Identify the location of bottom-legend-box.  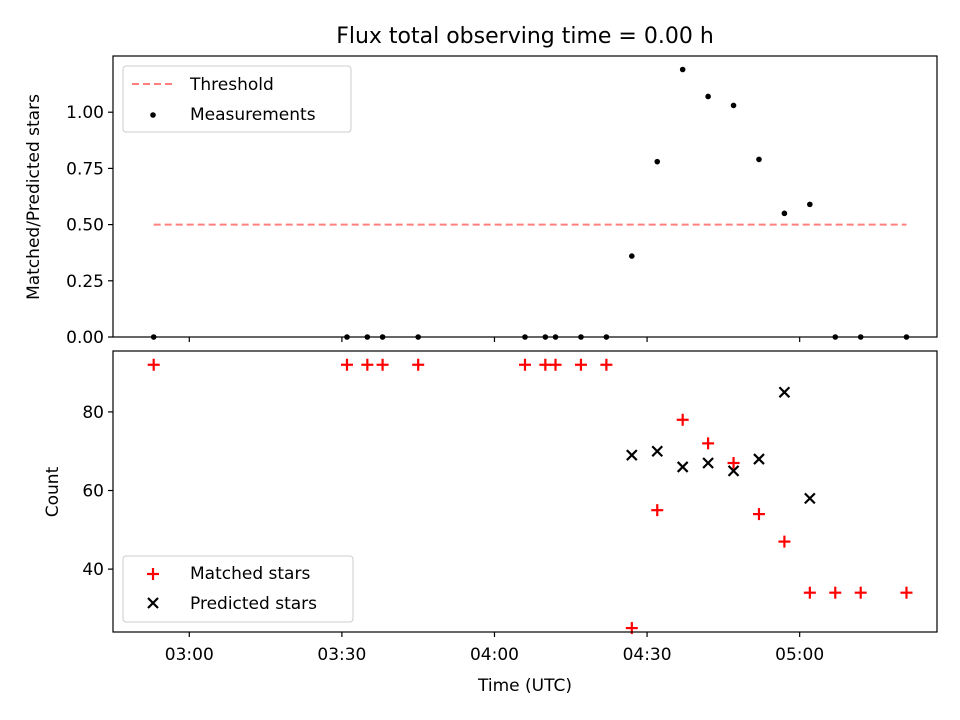
(238, 589).